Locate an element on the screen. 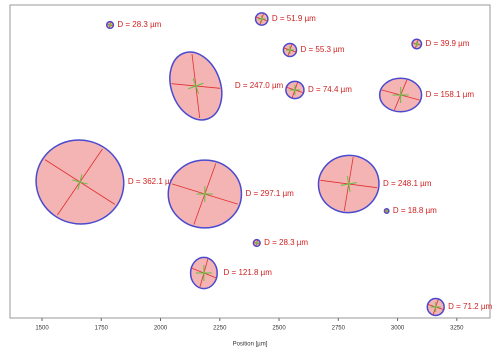 The image size is (496, 359). diameter-label: D = 362.1 µm is located at coordinates (152, 181).